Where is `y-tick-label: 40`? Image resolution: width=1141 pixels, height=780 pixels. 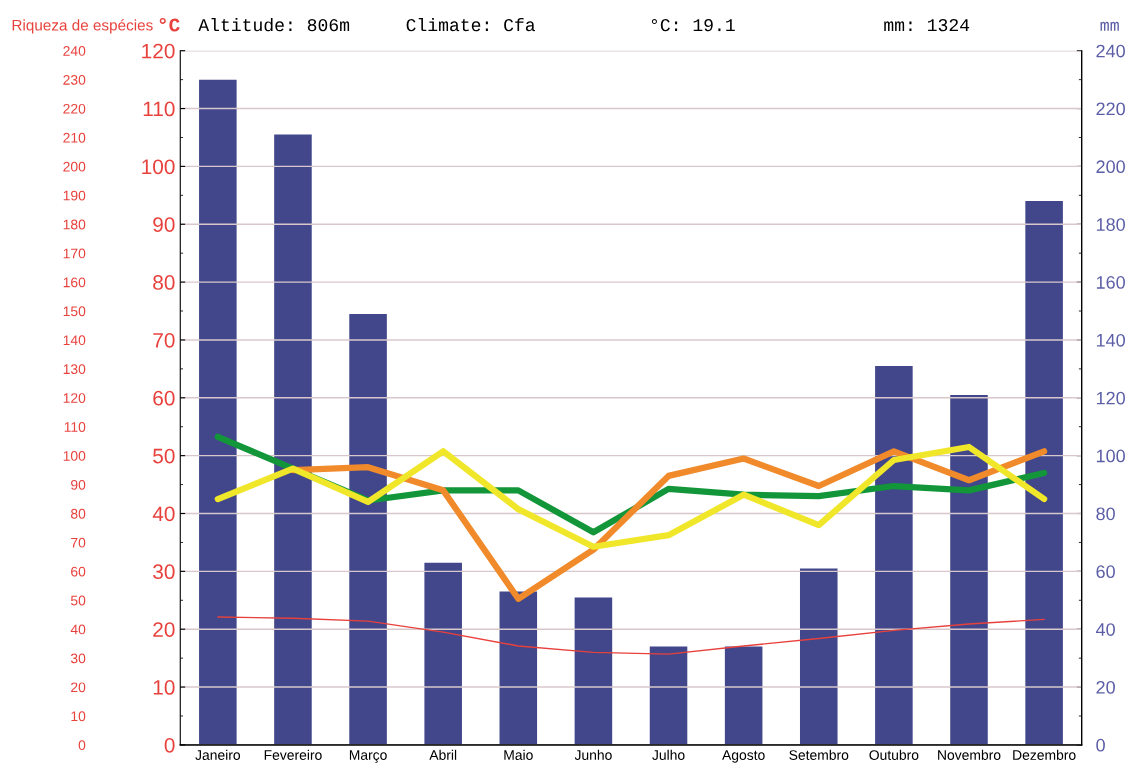
y-tick-label: 40 is located at coordinates (163, 514).